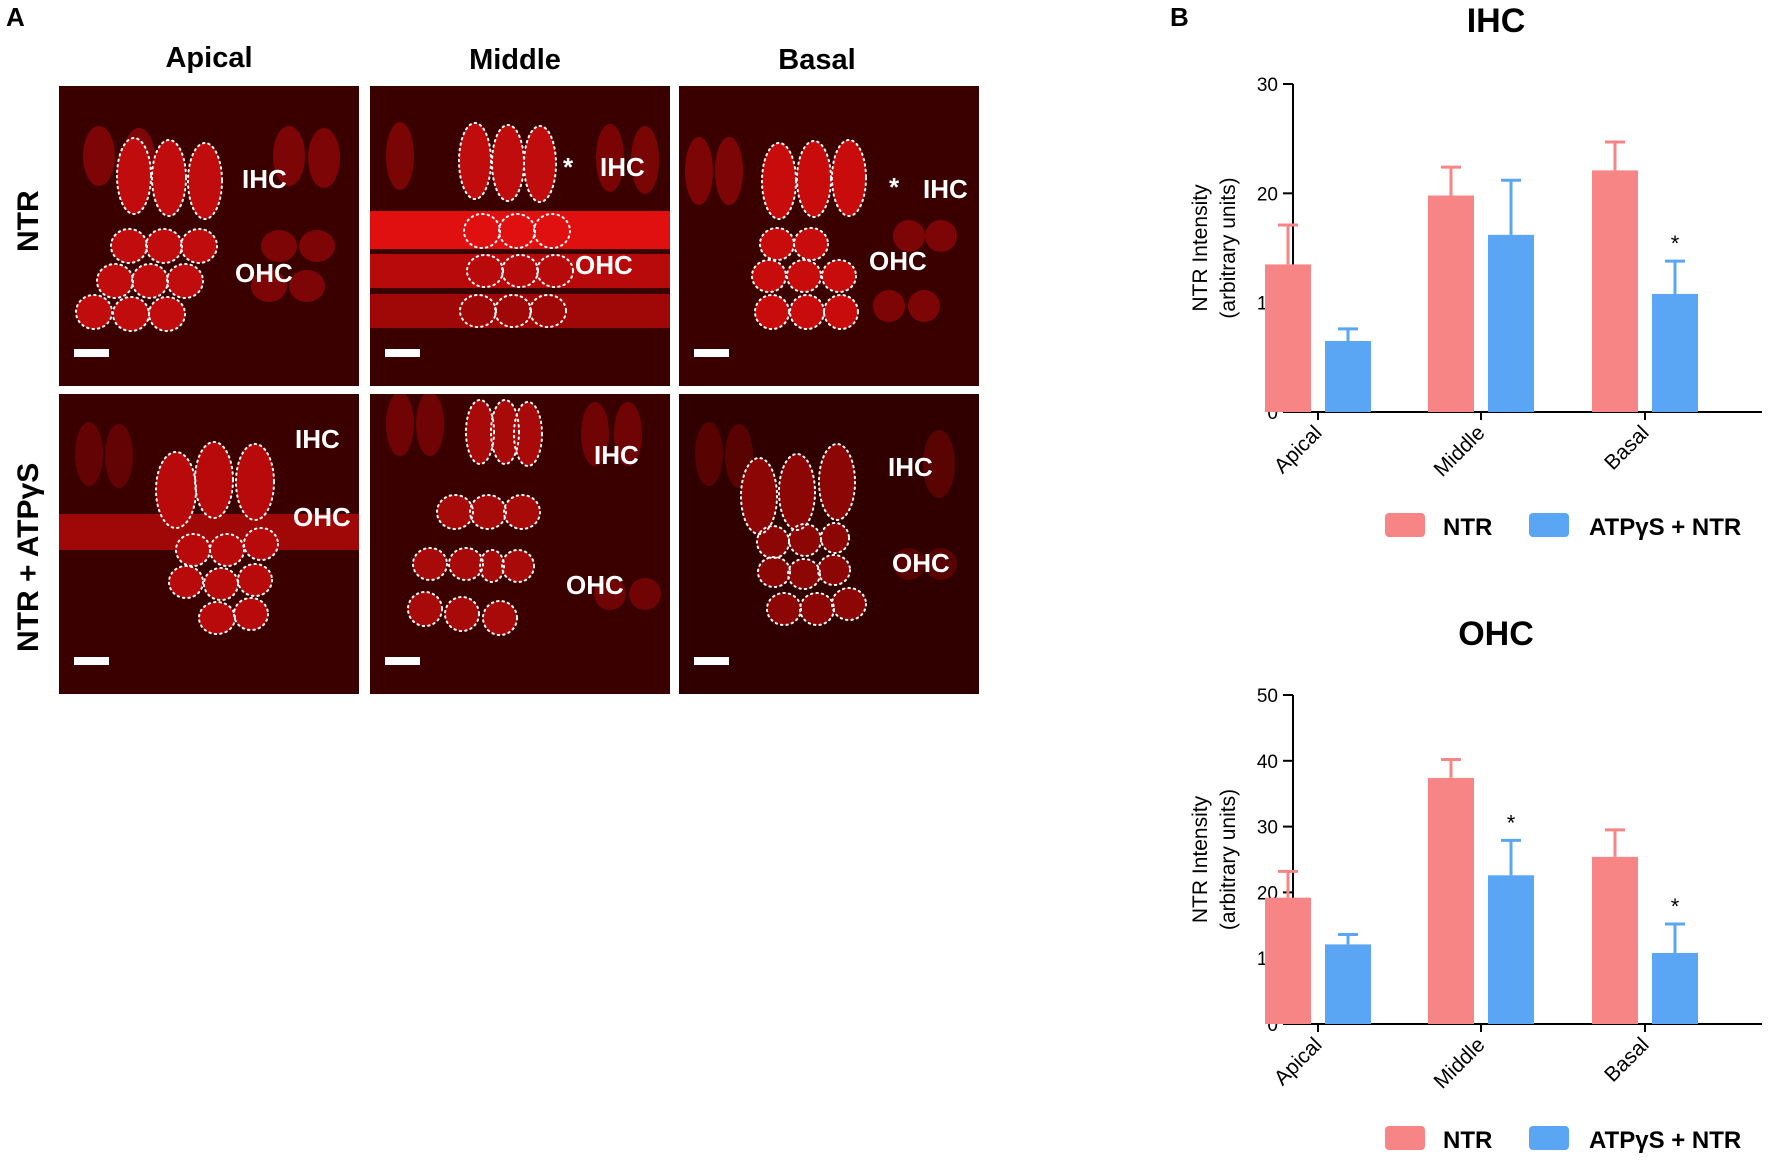 This screenshot has width=1792, height=1175. I want to click on y-tick-label: 40, so click(1267, 762).